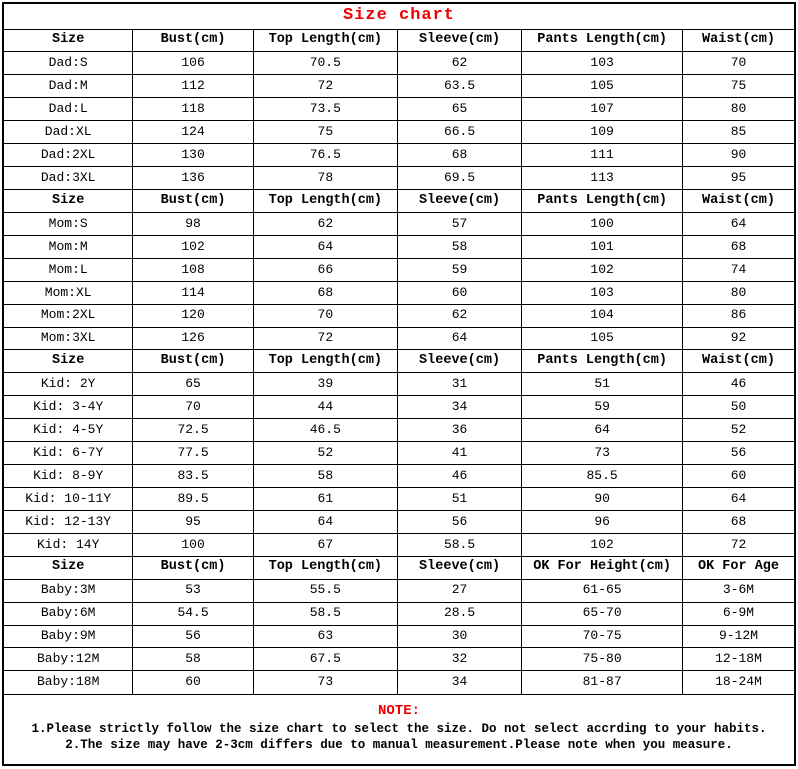  I want to click on value-cell: 52, so click(325, 453).